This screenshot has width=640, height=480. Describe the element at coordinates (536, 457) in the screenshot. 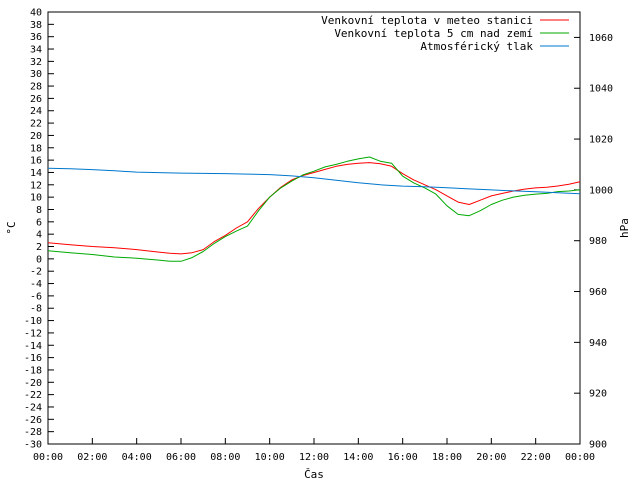

I see `x-tick-label: 22:00` at that location.